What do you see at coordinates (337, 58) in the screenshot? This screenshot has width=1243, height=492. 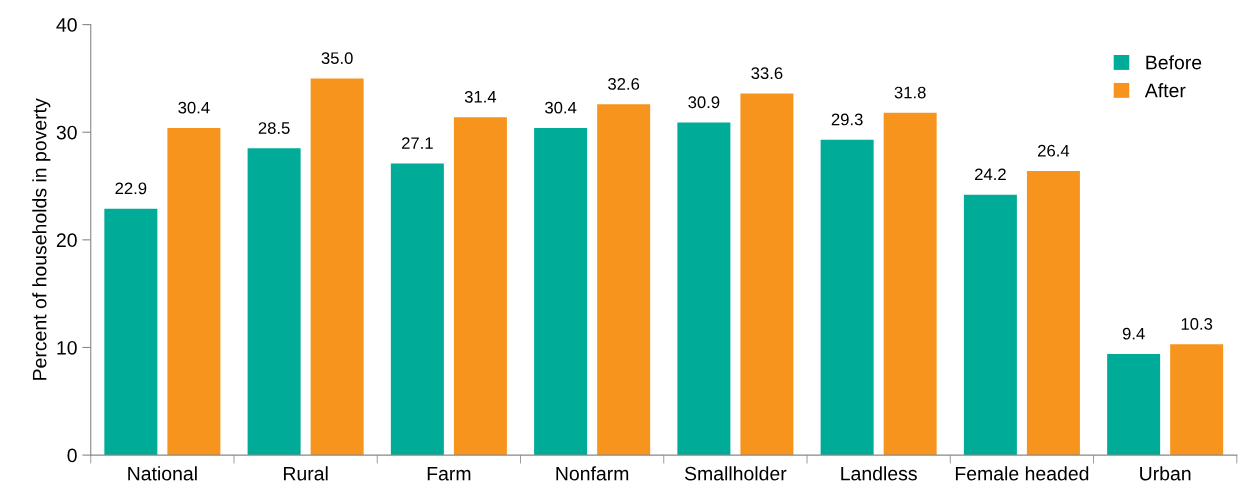 I see `data-label: 35.0` at bounding box center [337, 58].